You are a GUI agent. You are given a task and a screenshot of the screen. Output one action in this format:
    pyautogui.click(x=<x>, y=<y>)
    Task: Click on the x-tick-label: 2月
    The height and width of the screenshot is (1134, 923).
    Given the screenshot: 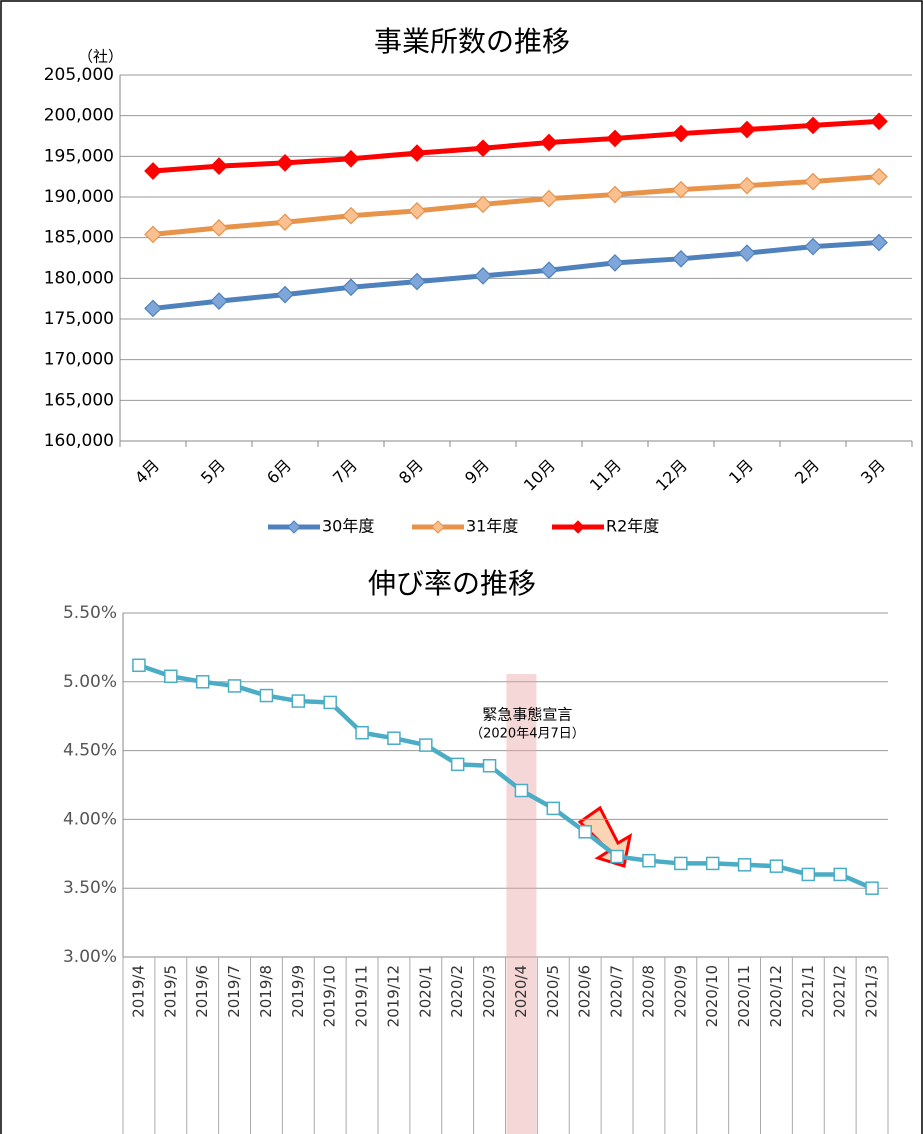 What is the action you would take?
    pyautogui.click(x=807, y=472)
    